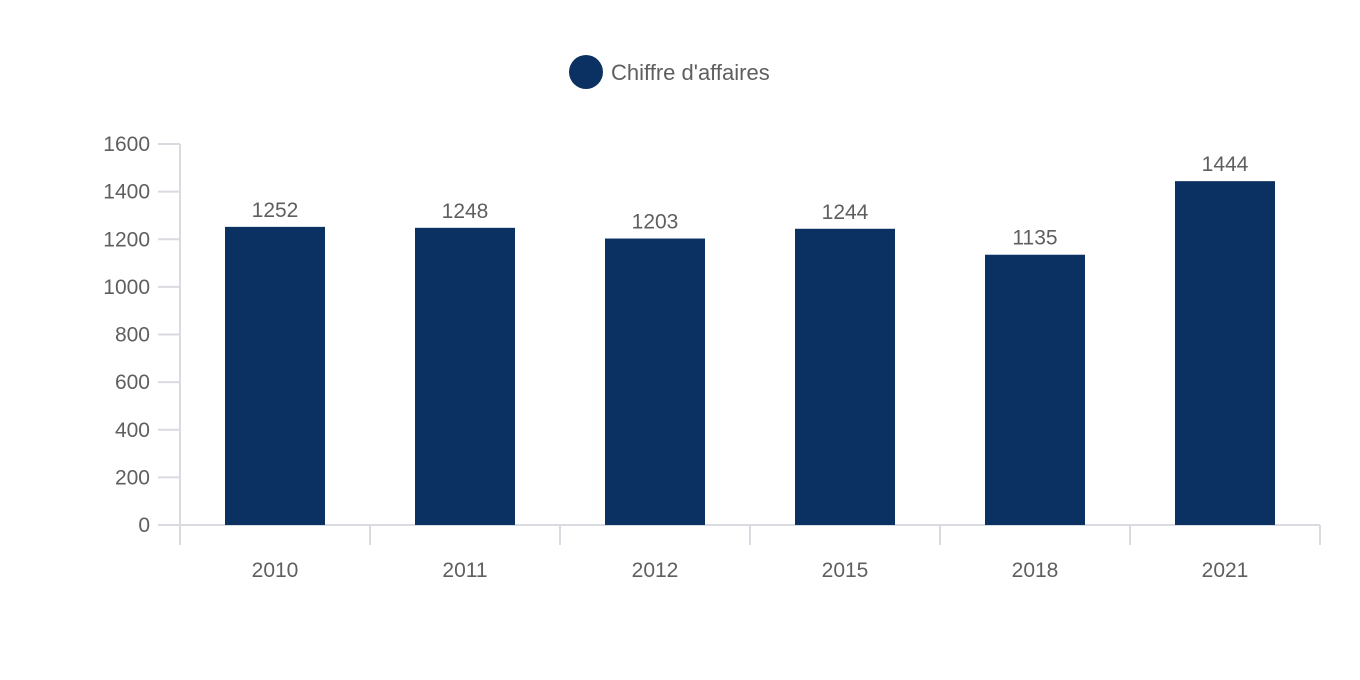  What do you see at coordinates (275, 570) in the screenshot?
I see `x-tick-label: 2010` at bounding box center [275, 570].